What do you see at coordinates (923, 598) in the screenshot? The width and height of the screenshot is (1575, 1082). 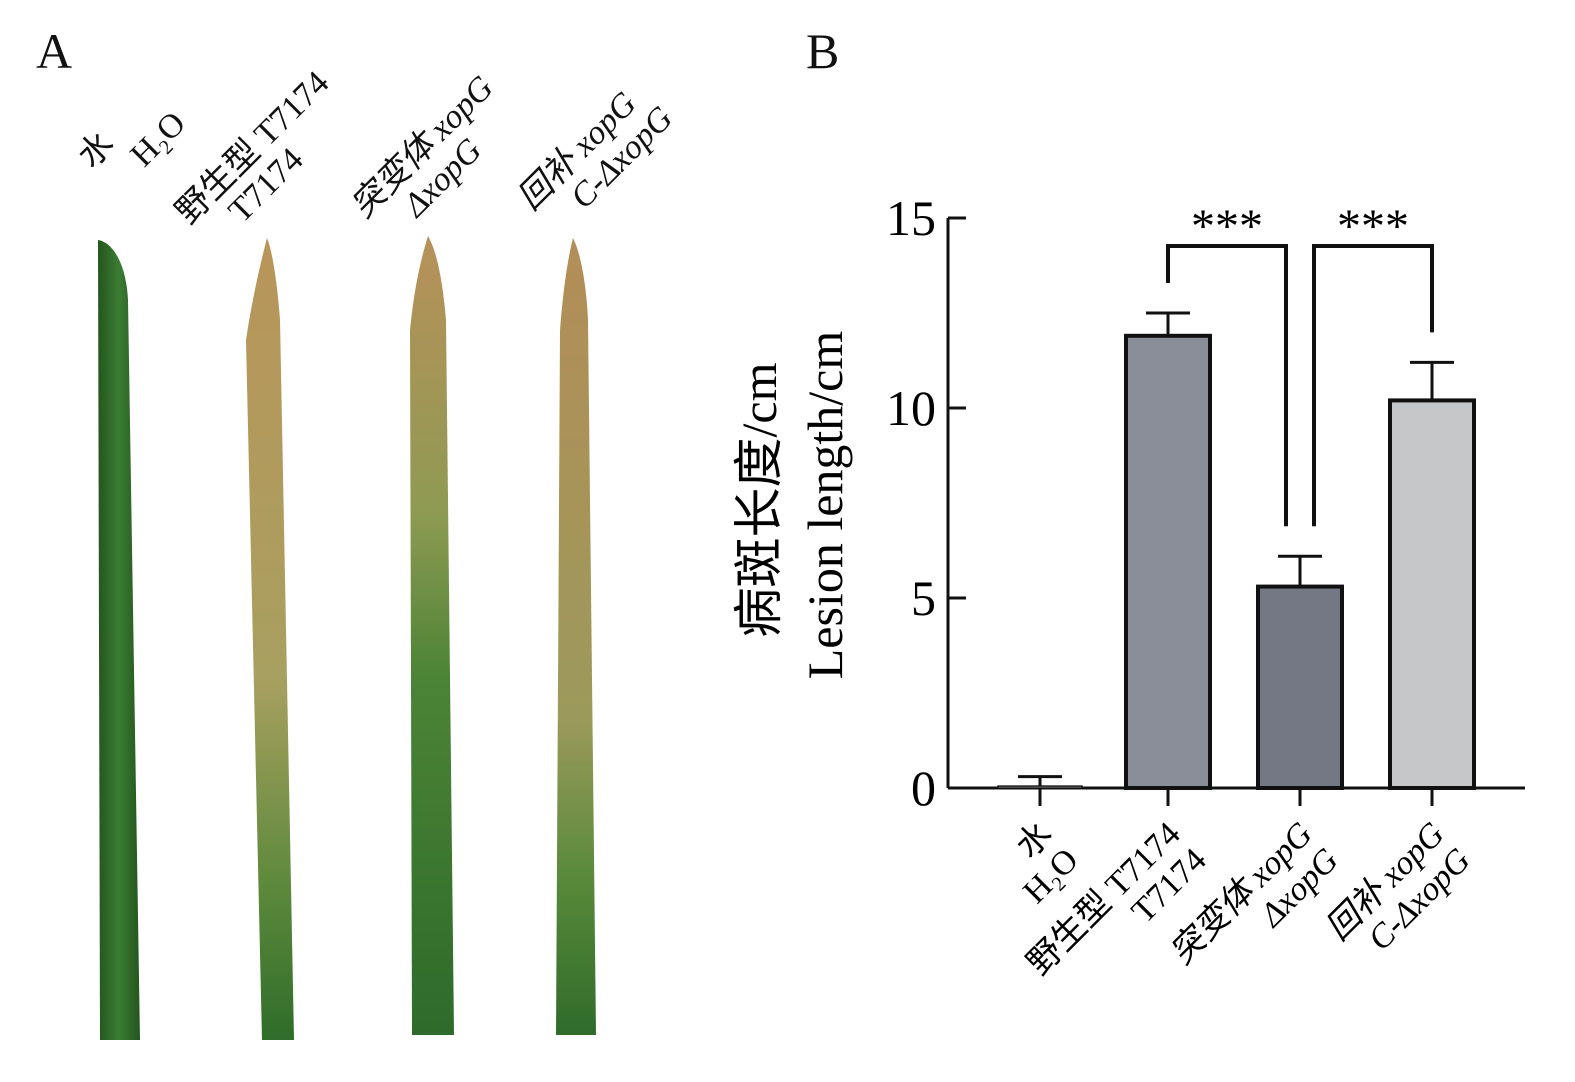 I see `y-tick-label: 5` at bounding box center [923, 598].